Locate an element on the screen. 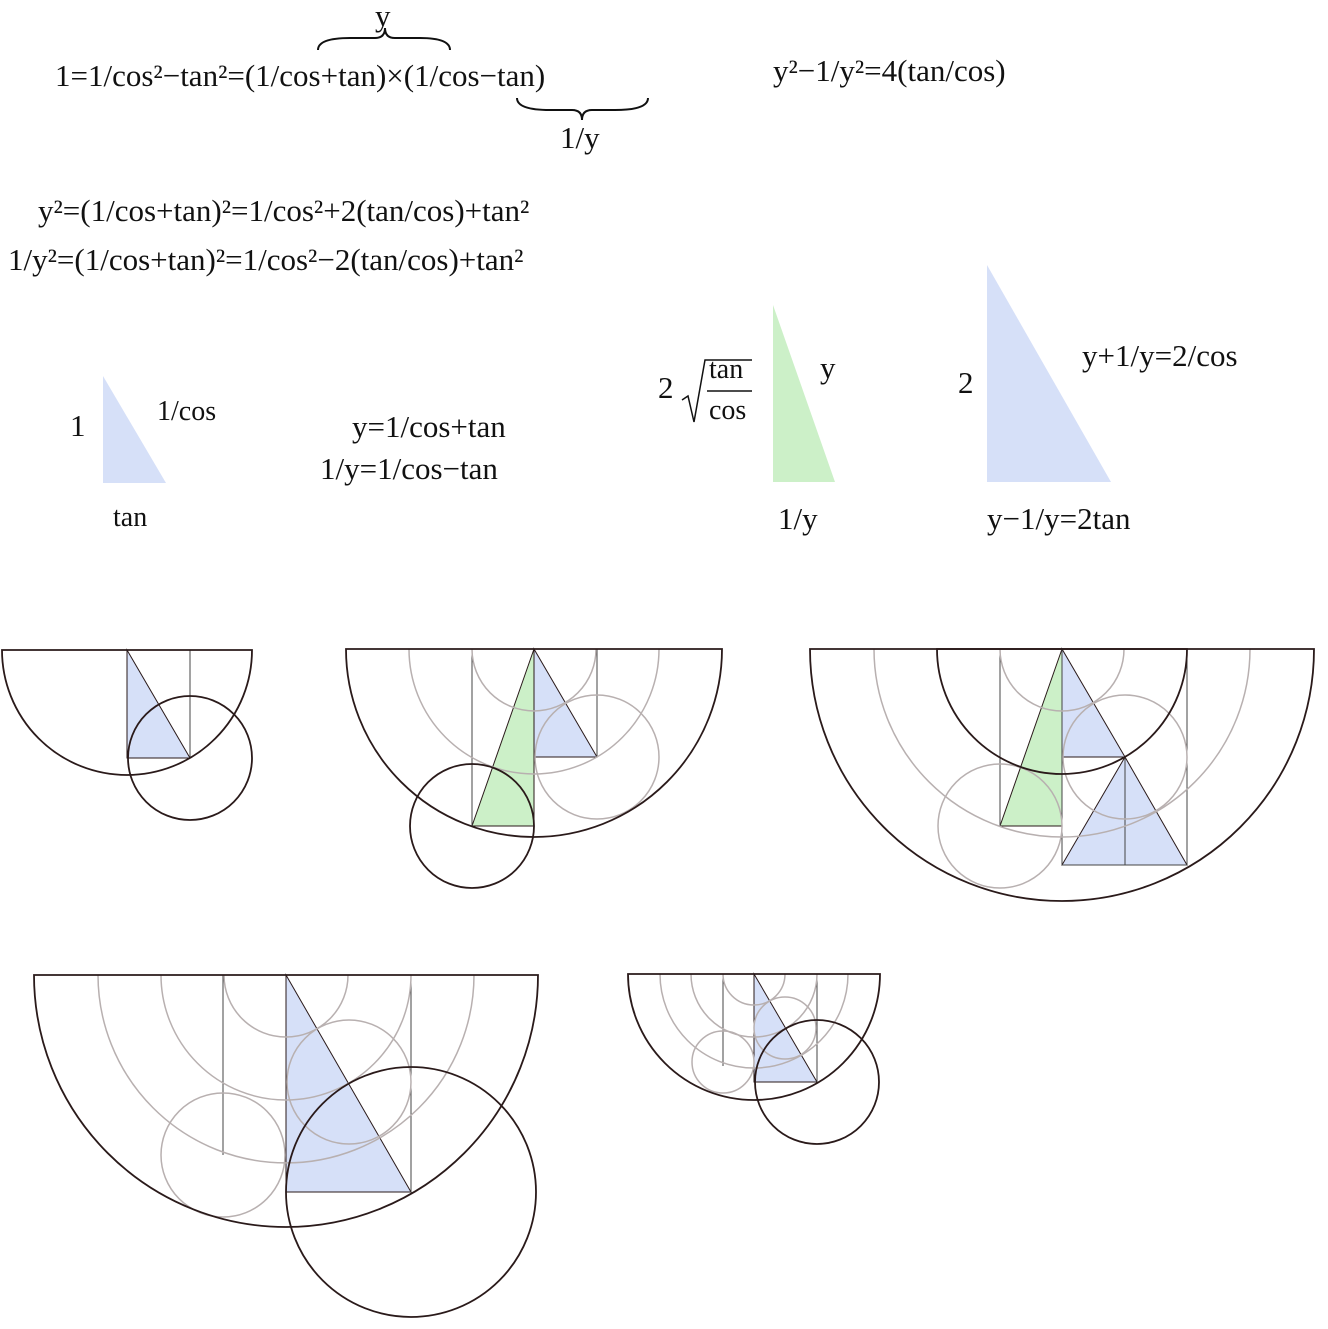 The height and width of the screenshot is (1329, 1328). fig3-arc-outer is located at coordinates (1062, 743).